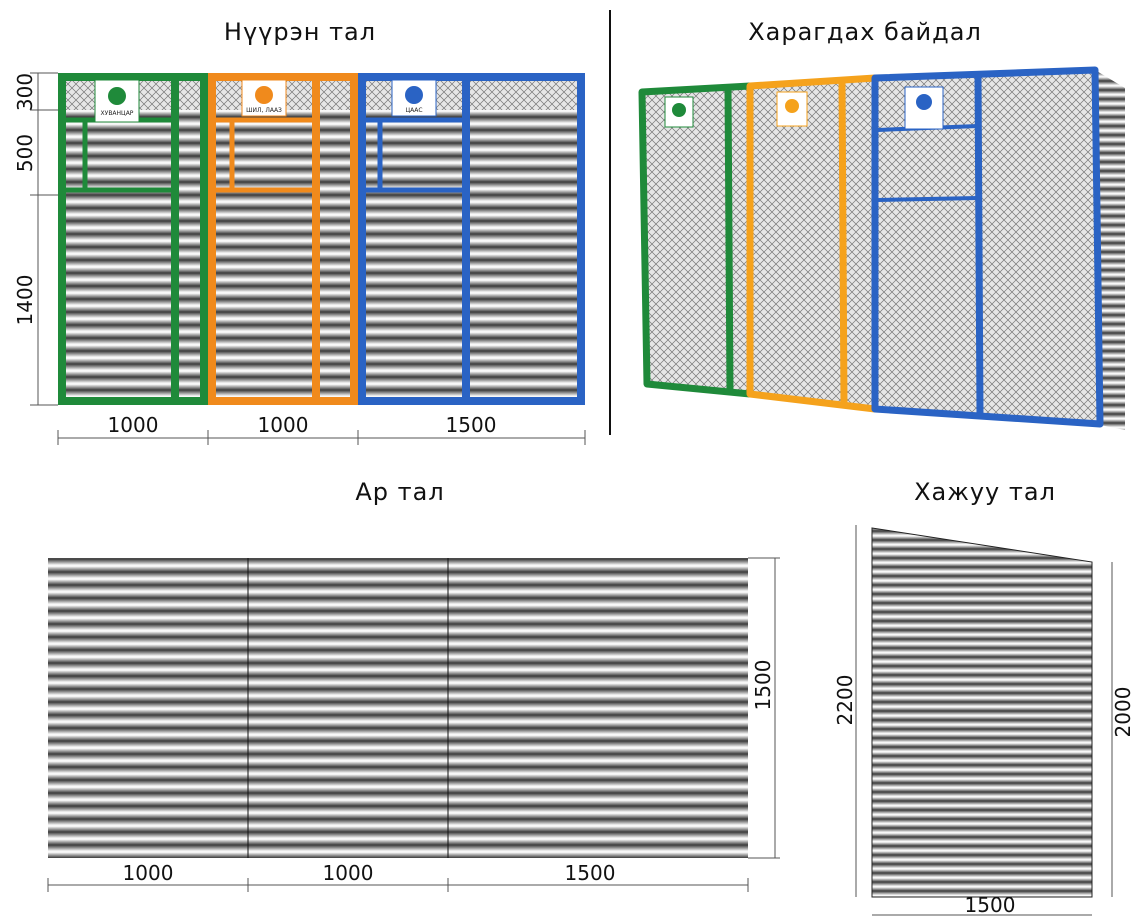 This screenshot has width=1143, height=922. What do you see at coordinates (25, 300) in the screenshot?
I see `dimension: 1400` at bounding box center [25, 300].